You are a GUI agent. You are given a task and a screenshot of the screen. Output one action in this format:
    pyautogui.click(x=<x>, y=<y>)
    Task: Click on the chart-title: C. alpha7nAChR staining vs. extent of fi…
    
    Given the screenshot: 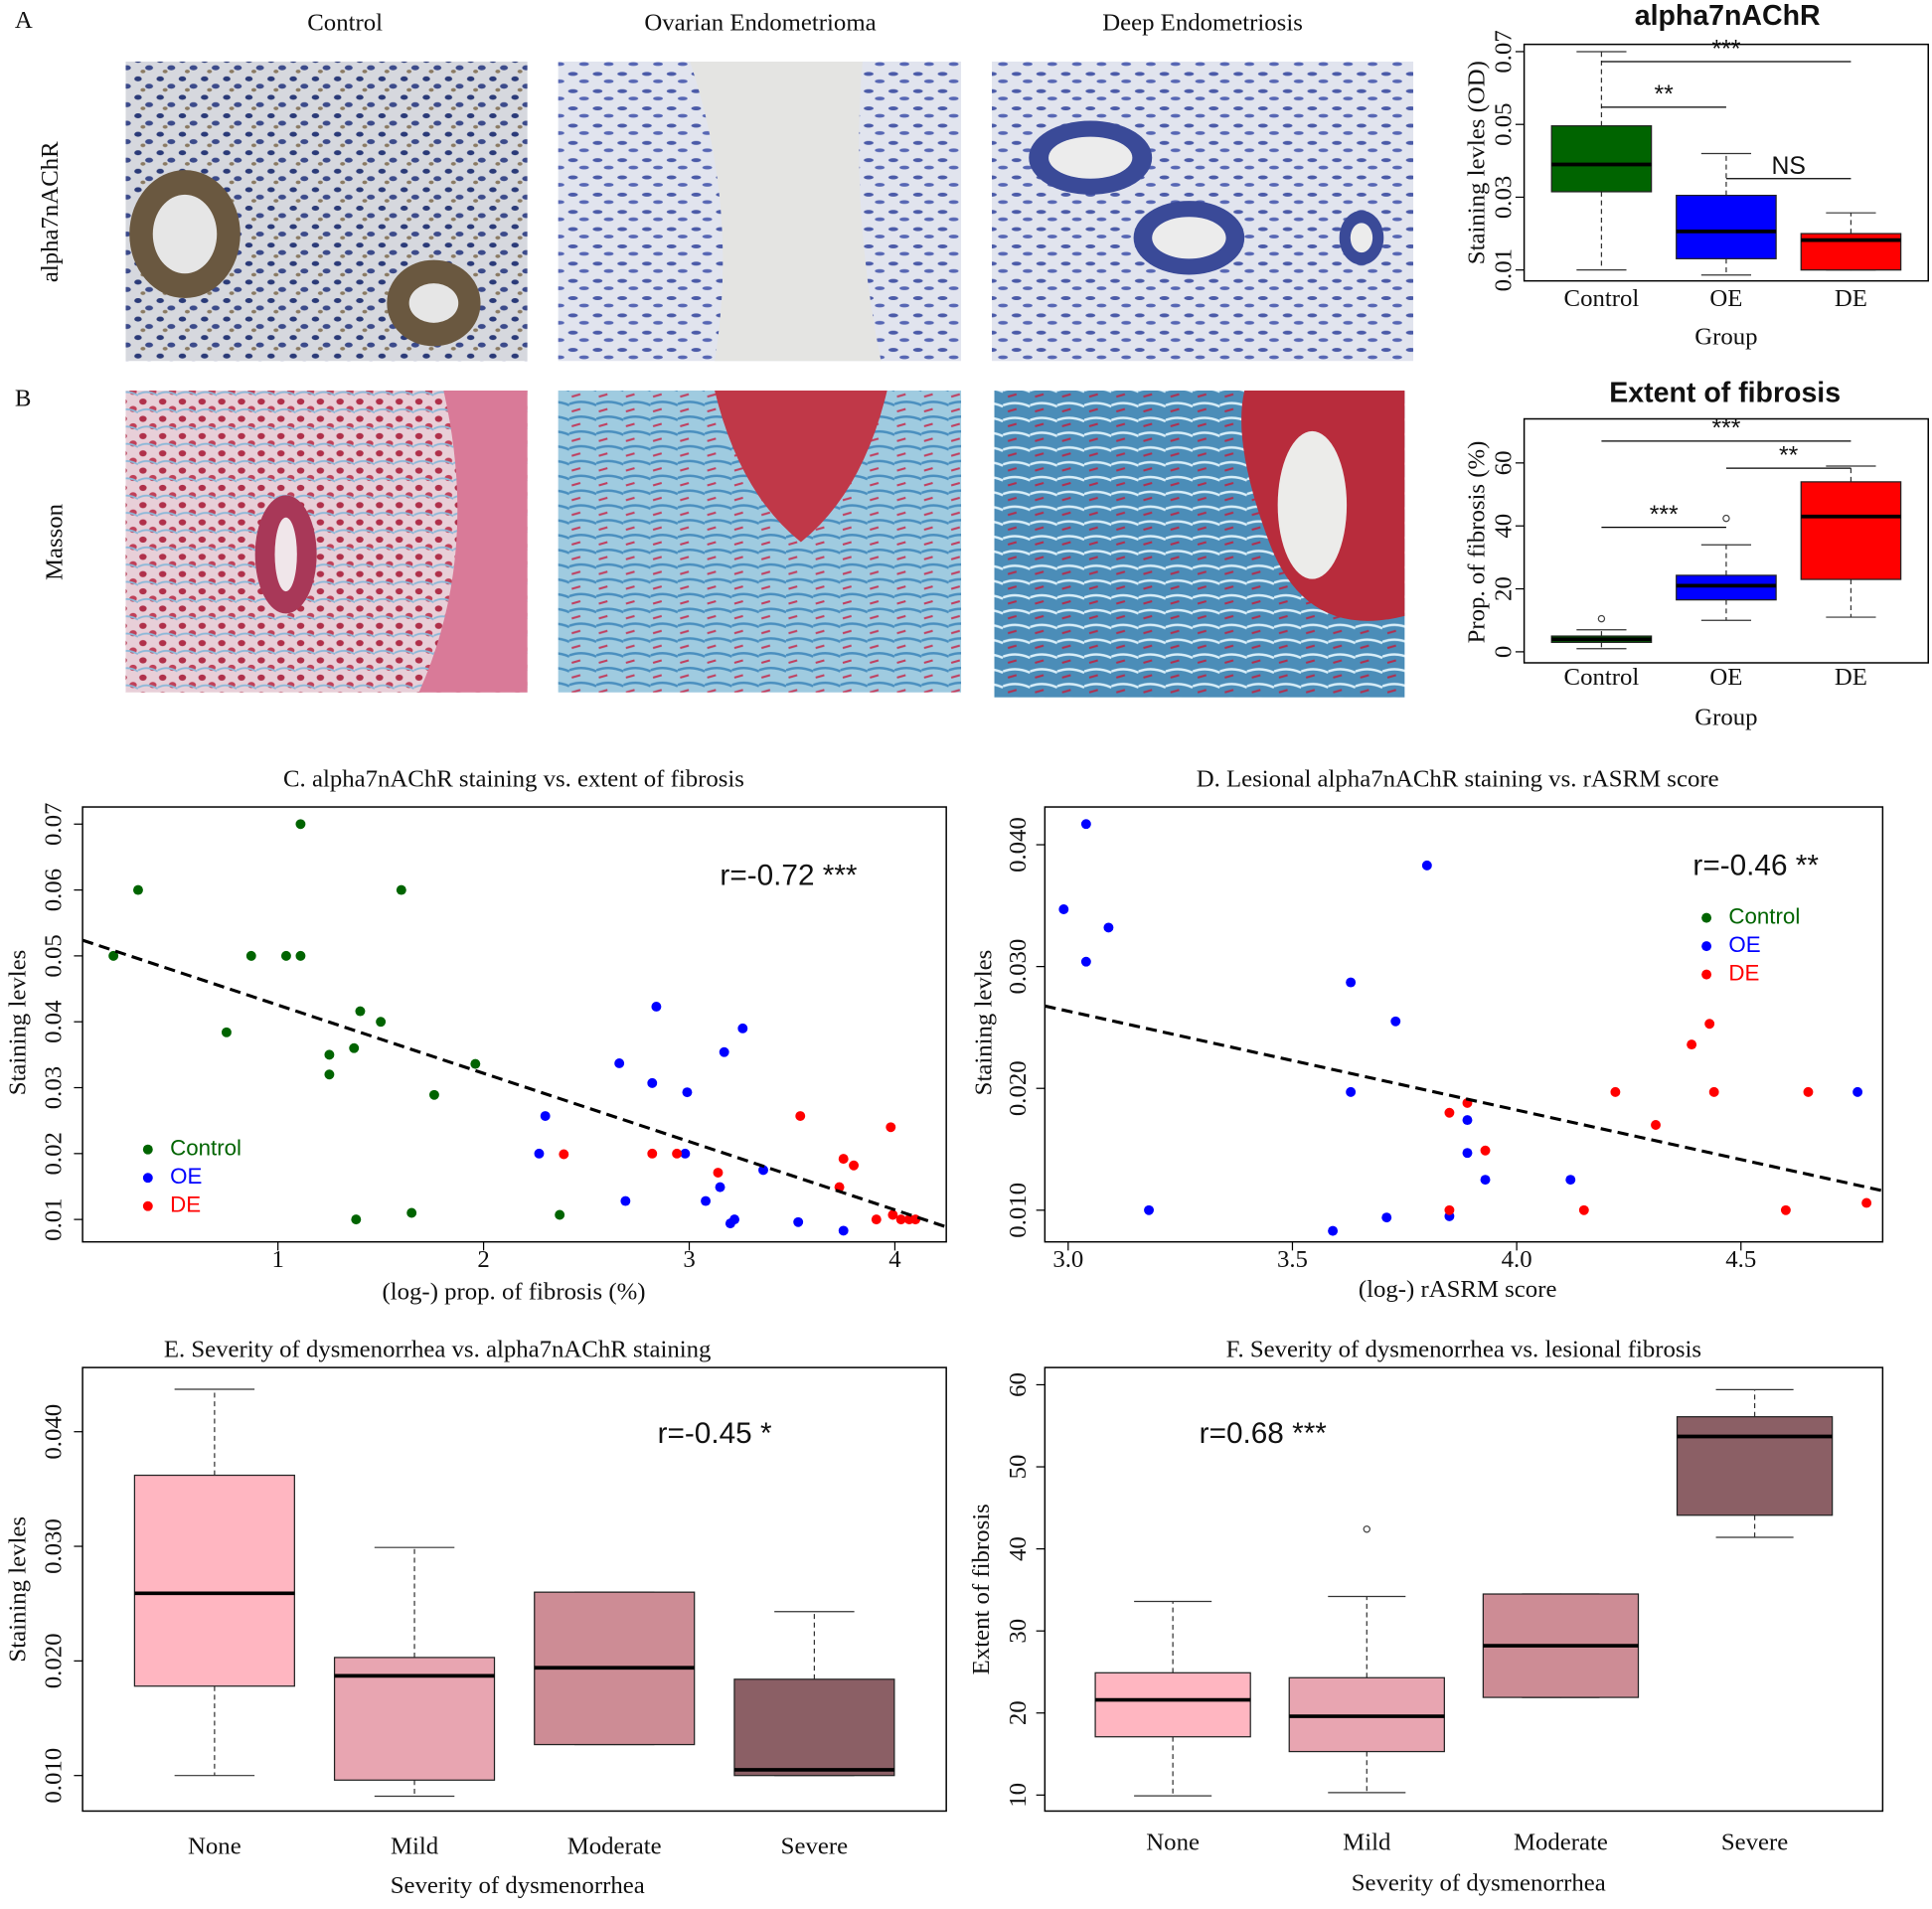 What is the action you would take?
    pyautogui.click(x=513, y=780)
    